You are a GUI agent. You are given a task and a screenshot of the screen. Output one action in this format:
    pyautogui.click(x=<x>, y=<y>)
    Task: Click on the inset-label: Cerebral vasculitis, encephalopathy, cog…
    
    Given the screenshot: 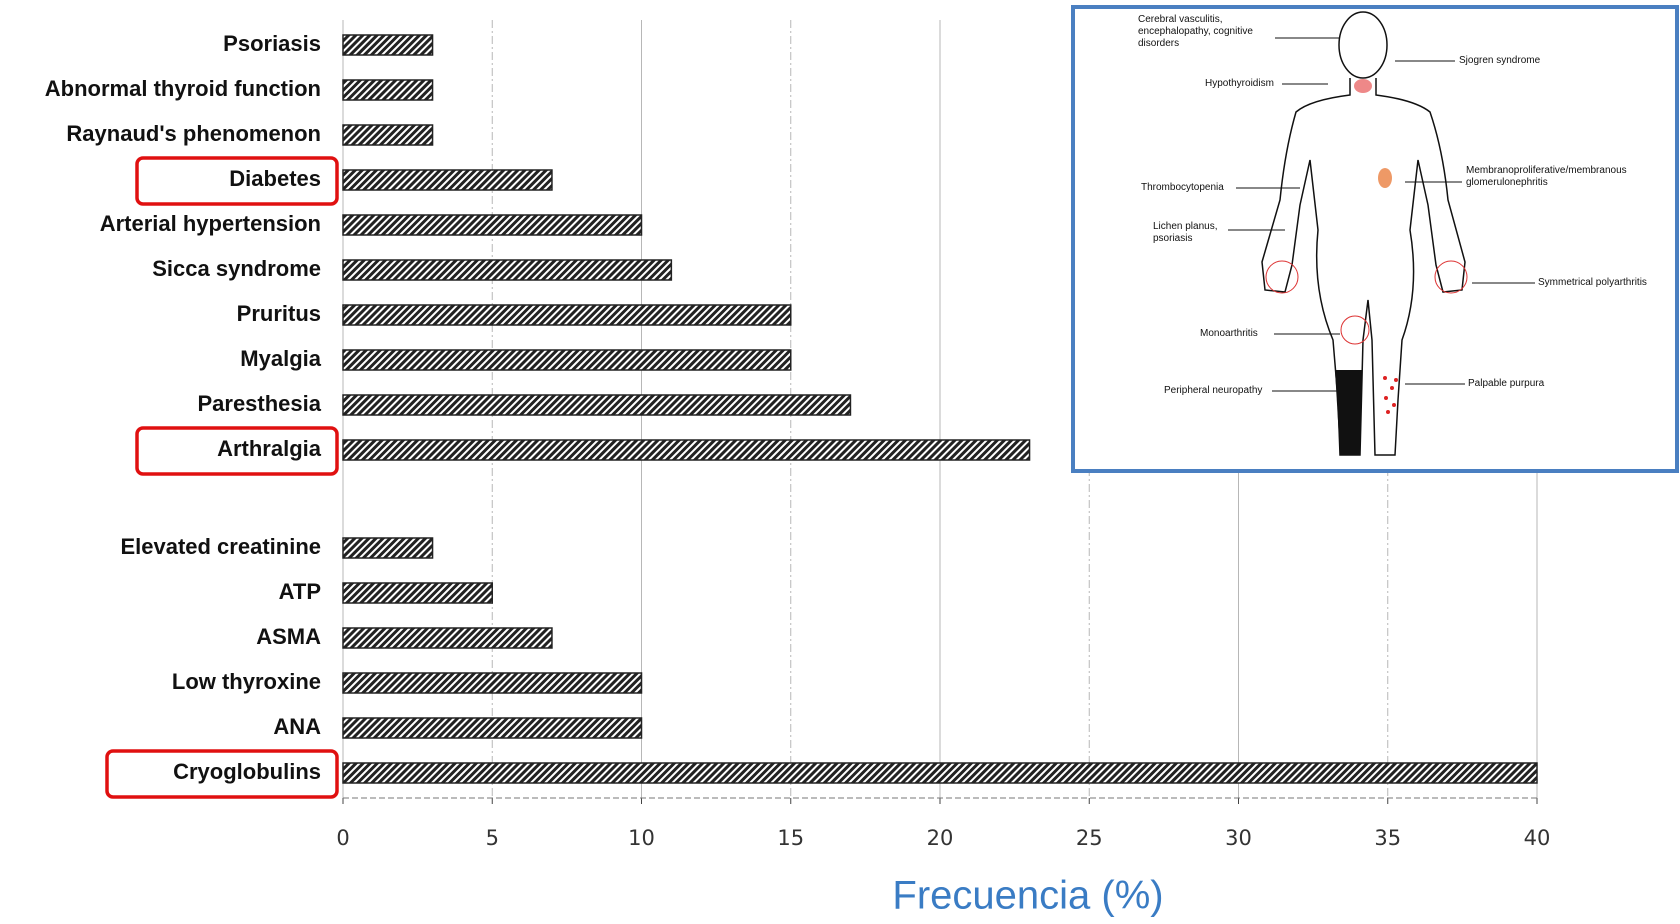 What is the action you would take?
    pyautogui.click(x=1195, y=31)
    